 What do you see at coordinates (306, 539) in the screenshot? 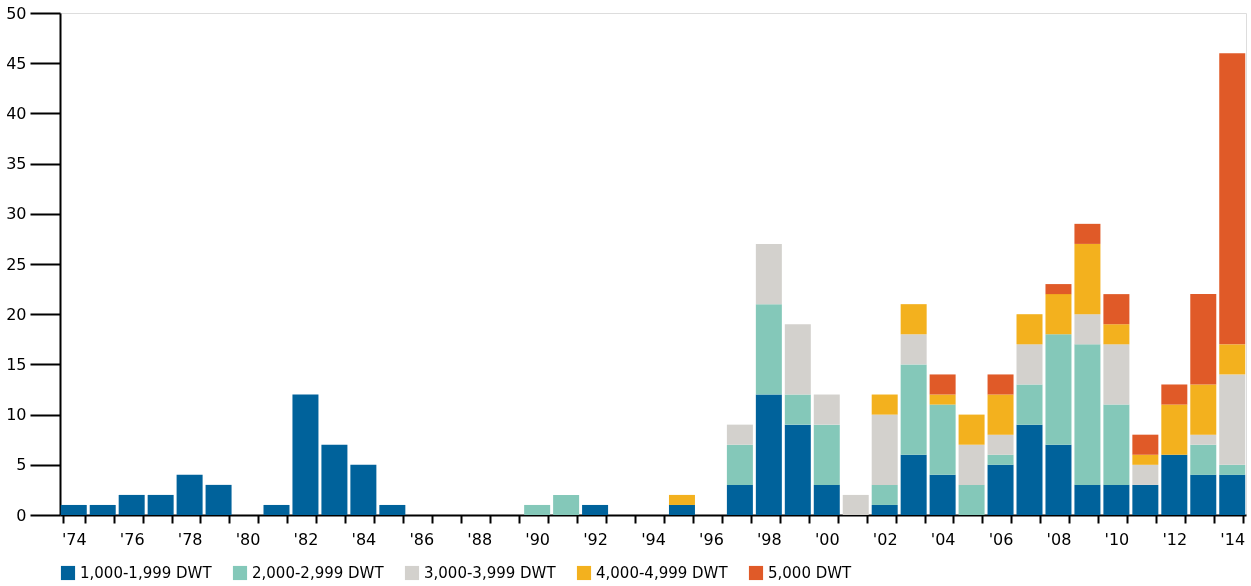
I see `x-tick-label: '82` at bounding box center [306, 539].